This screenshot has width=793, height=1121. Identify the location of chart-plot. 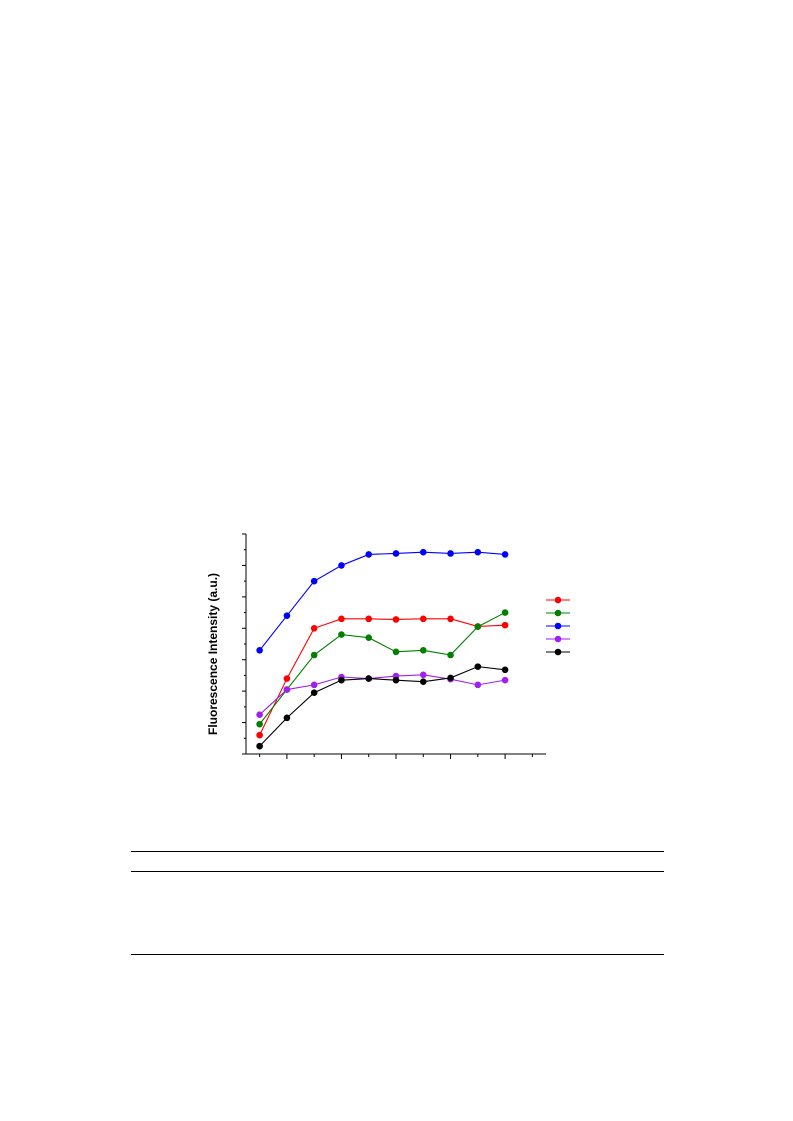
(406, 646).